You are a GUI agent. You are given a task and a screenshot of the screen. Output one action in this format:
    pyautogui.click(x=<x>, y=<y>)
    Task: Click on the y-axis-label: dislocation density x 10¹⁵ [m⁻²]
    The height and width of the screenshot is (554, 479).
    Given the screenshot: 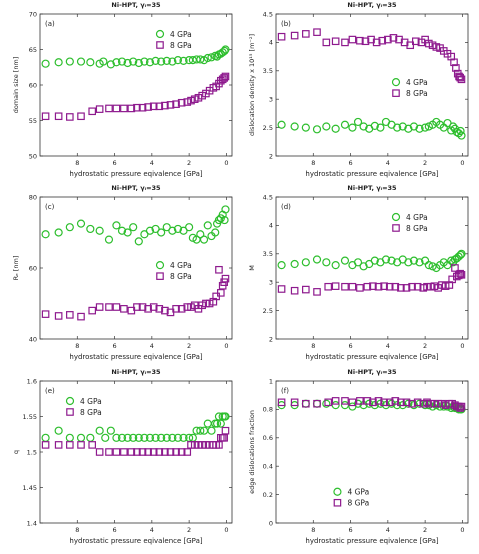 What is the action you would take?
    pyautogui.click(x=252, y=85)
    